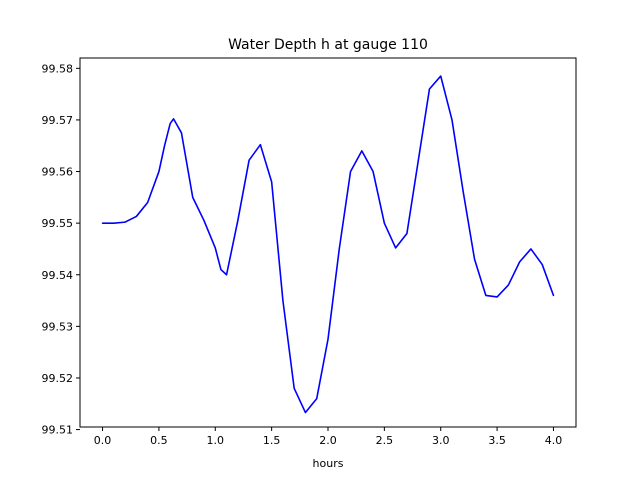 This screenshot has height=480, width=640. Describe the element at coordinates (58, 223) in the screenshot. I see `y-tick-label: 99.55` at that location.